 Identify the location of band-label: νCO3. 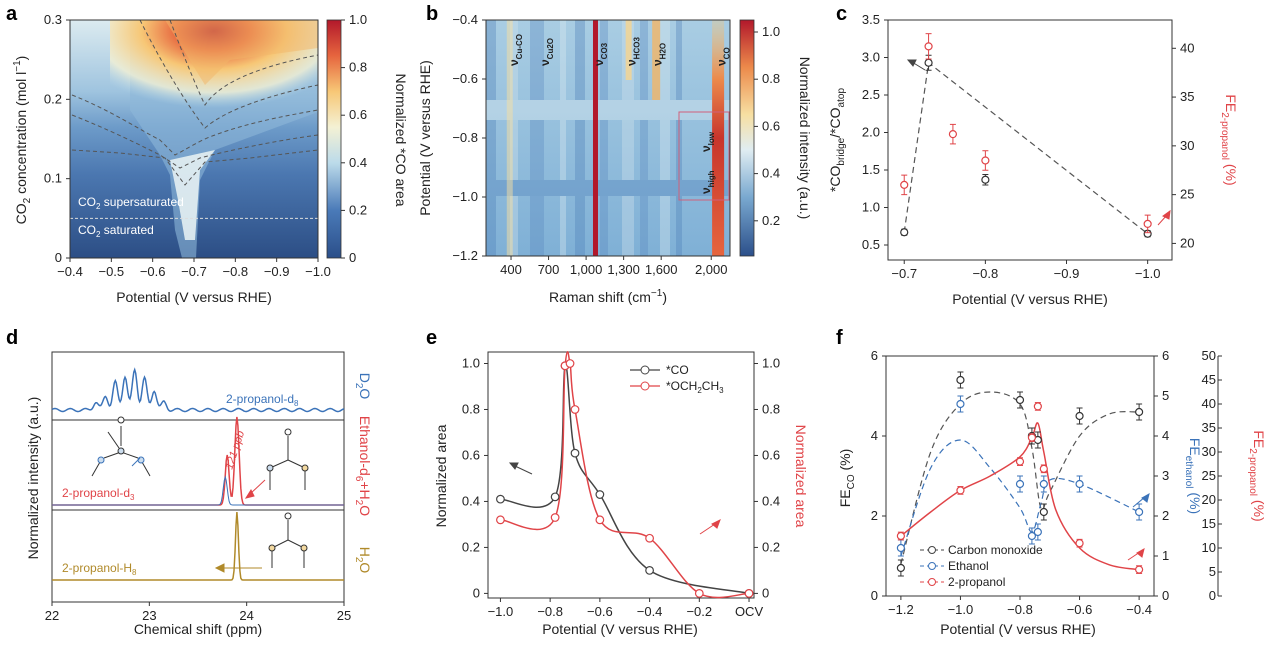
(600, 54).